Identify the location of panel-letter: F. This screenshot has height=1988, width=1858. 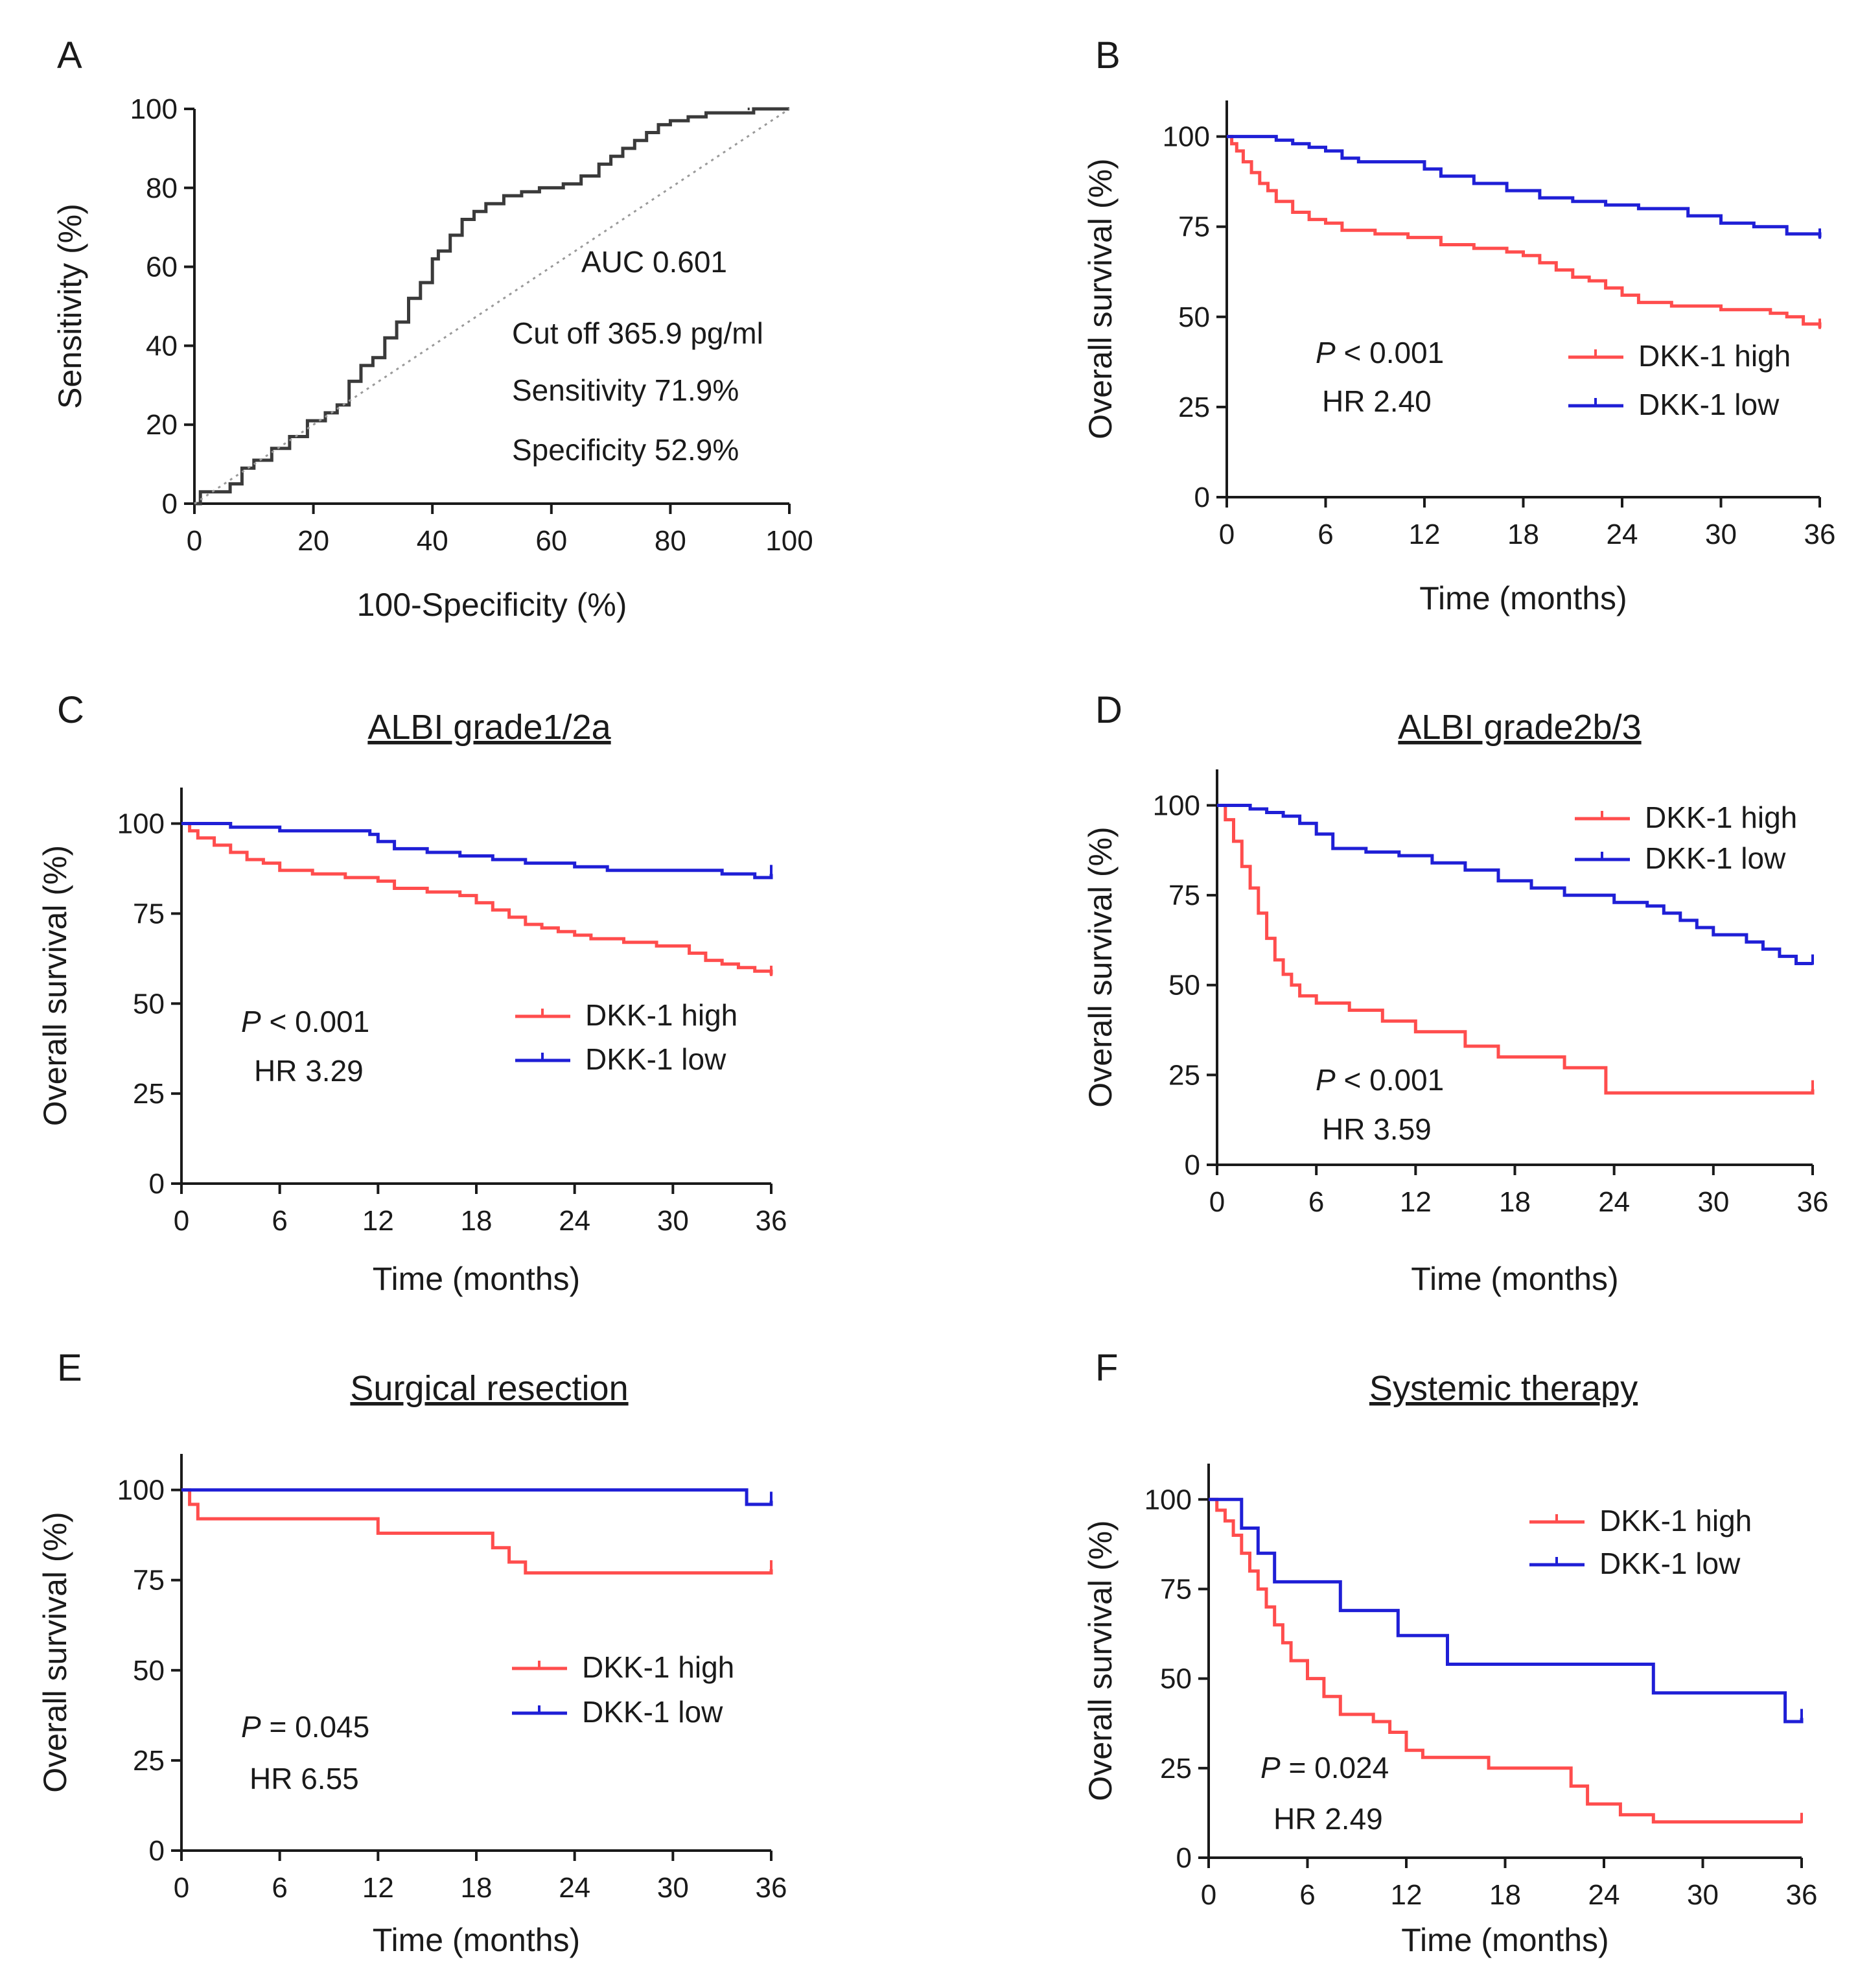
(1106, 1368).